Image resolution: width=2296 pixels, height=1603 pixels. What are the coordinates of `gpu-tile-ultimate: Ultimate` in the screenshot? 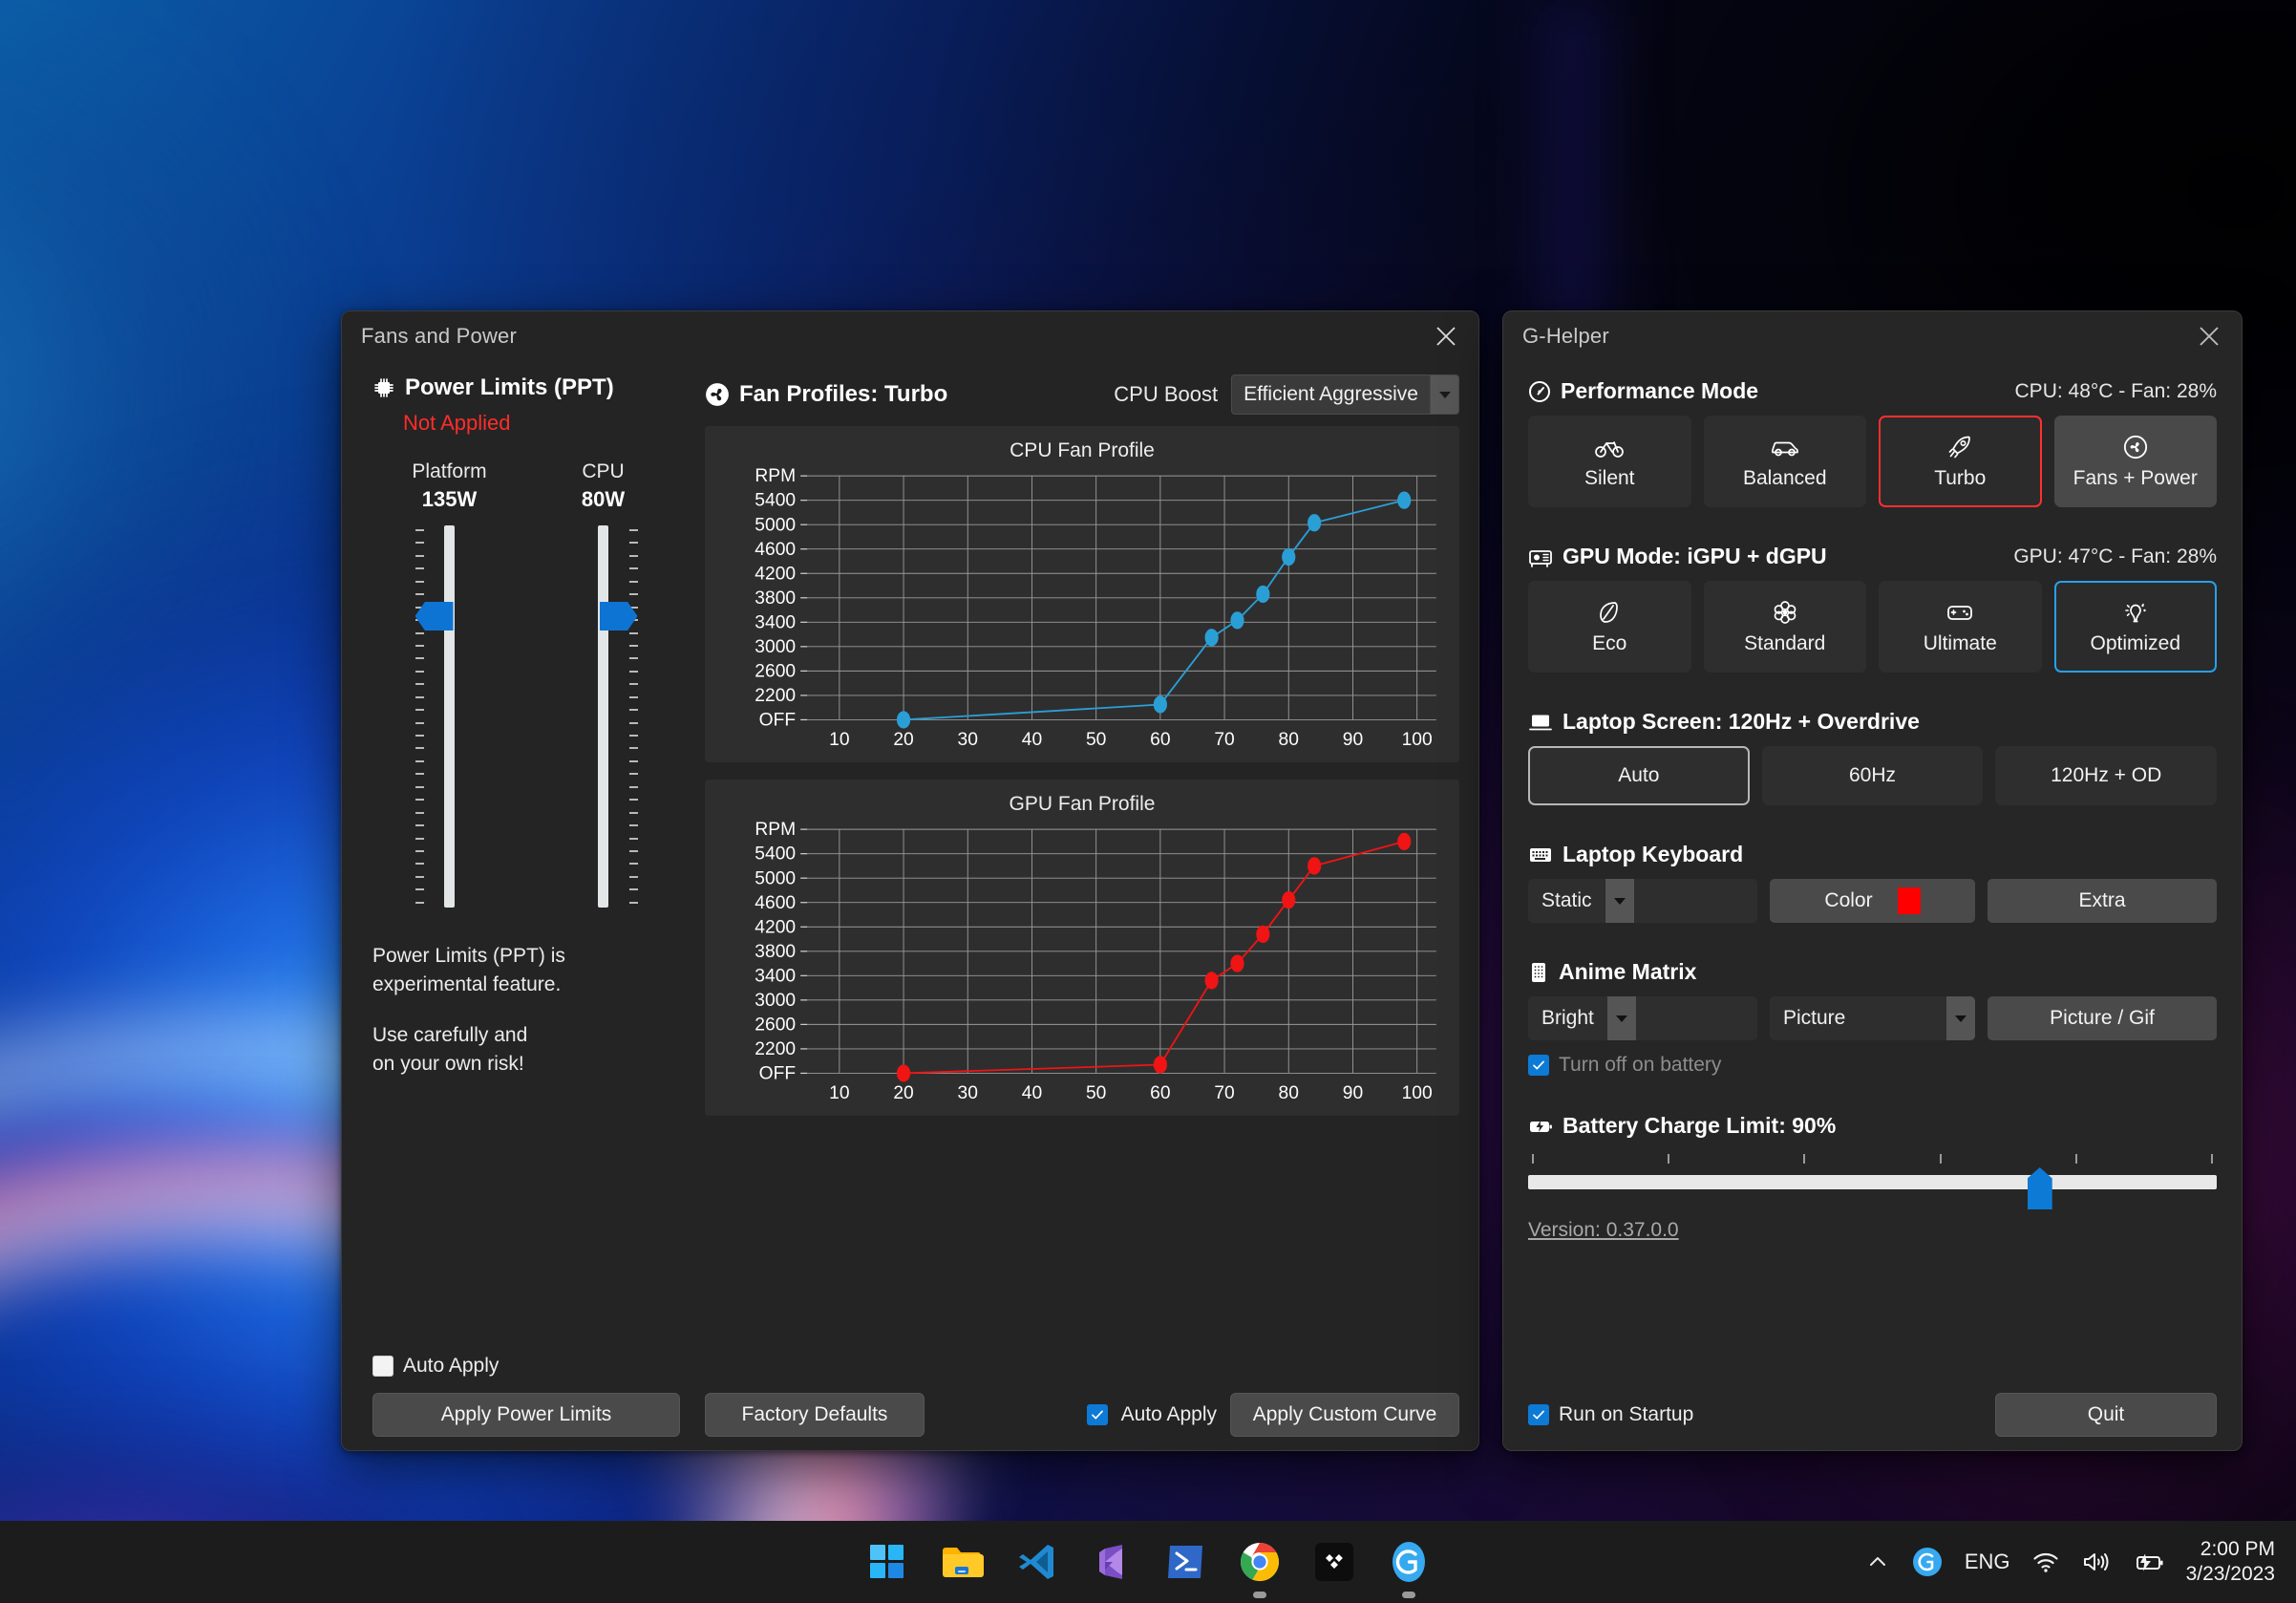 It's located at (1960, 627).